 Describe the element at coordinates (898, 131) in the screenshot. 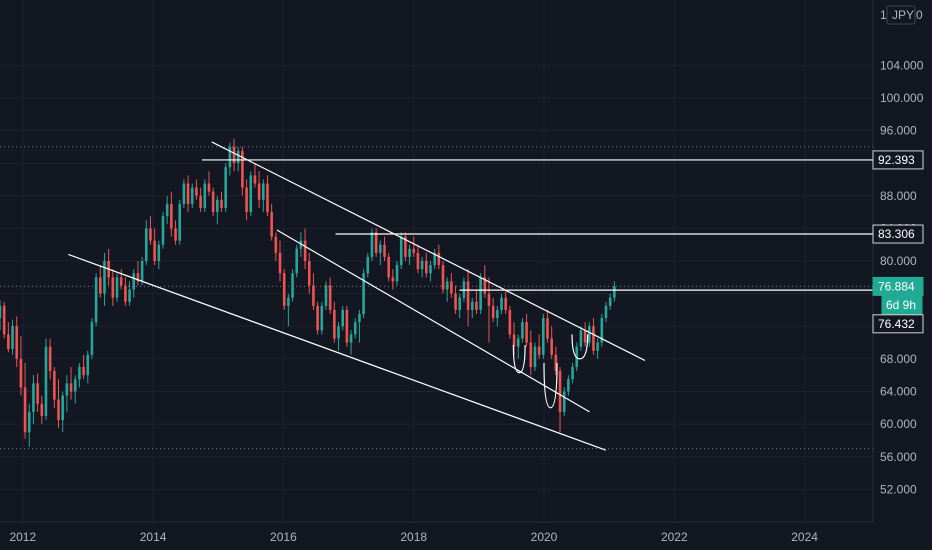

I see `price-tick-label: 96.000` at that location.